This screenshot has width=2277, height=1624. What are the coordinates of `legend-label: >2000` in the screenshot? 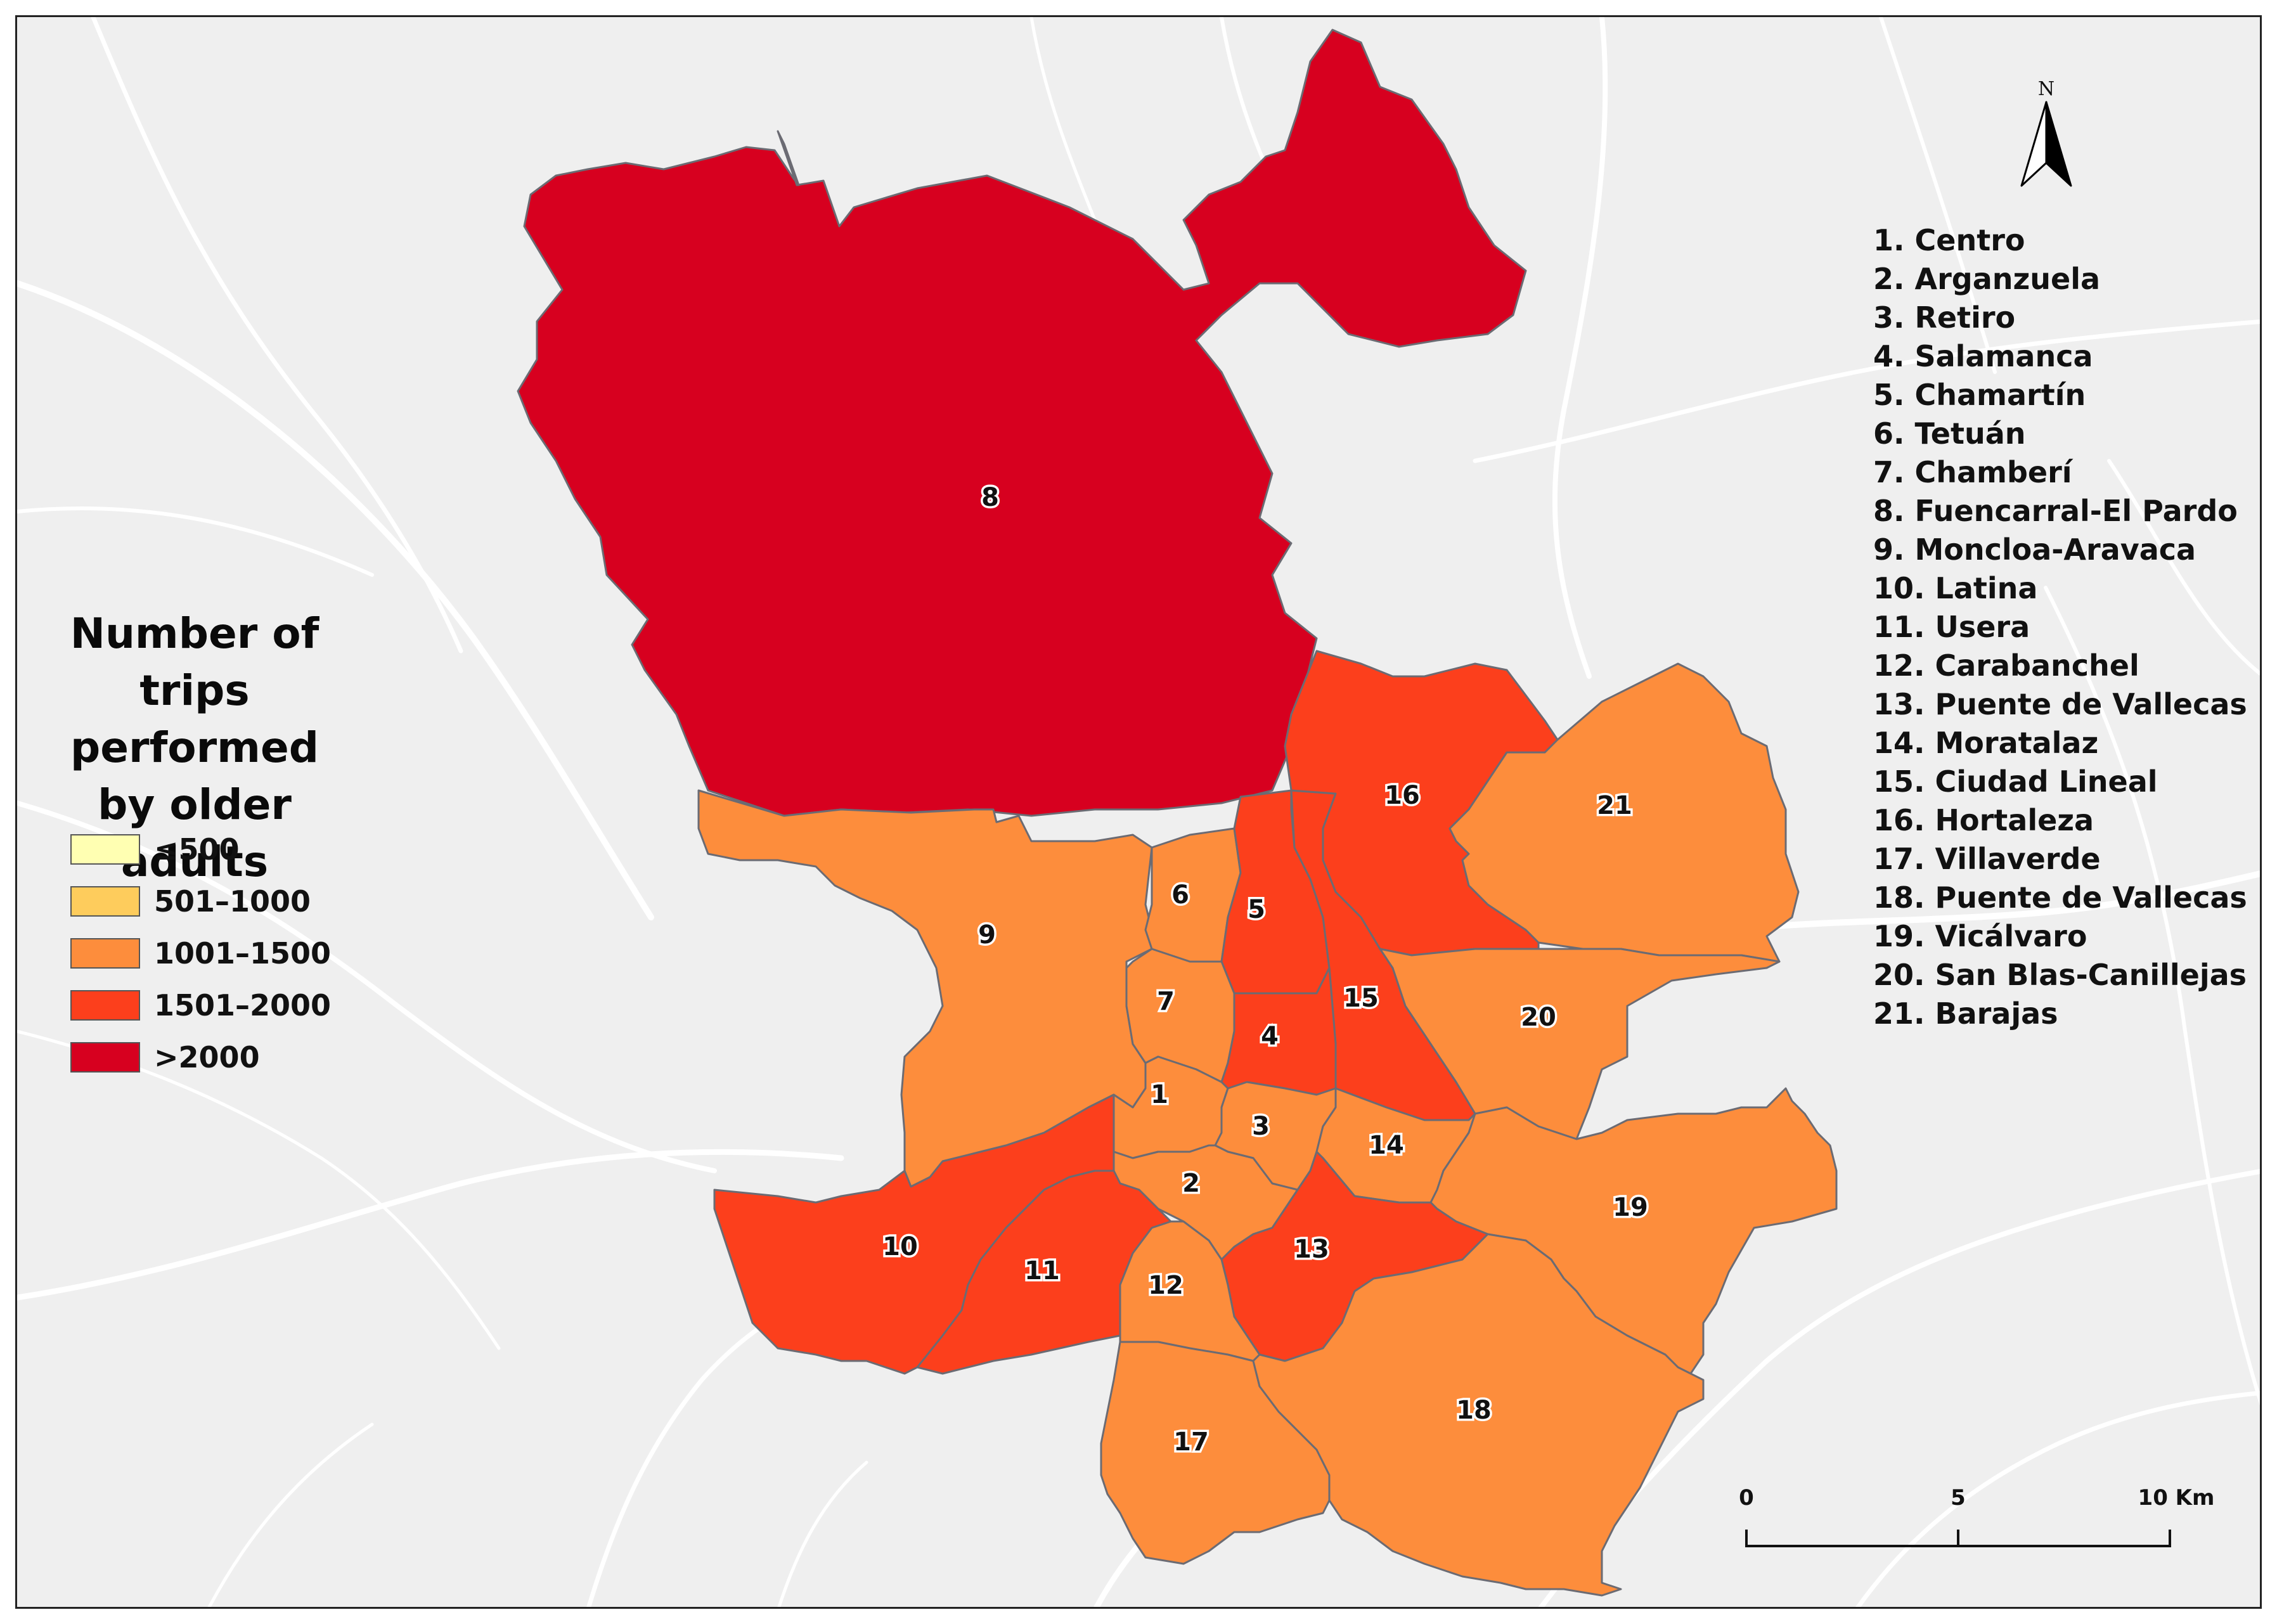 It's located at (207, 1057).